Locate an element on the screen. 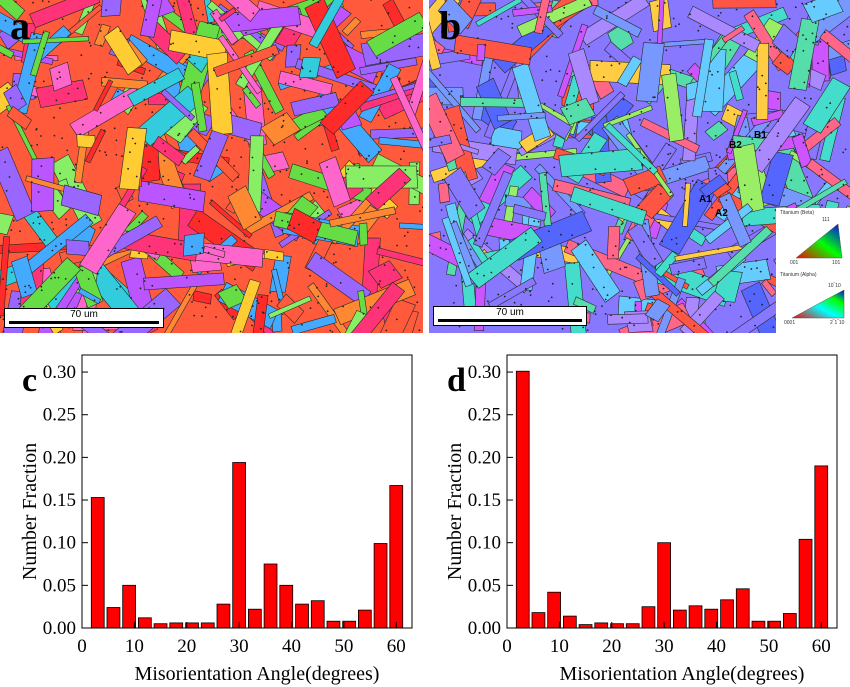 The height and width of the screenshot is (687, 850). y-axis-label-d: Number Fraction is located at coordinates (455, 511).